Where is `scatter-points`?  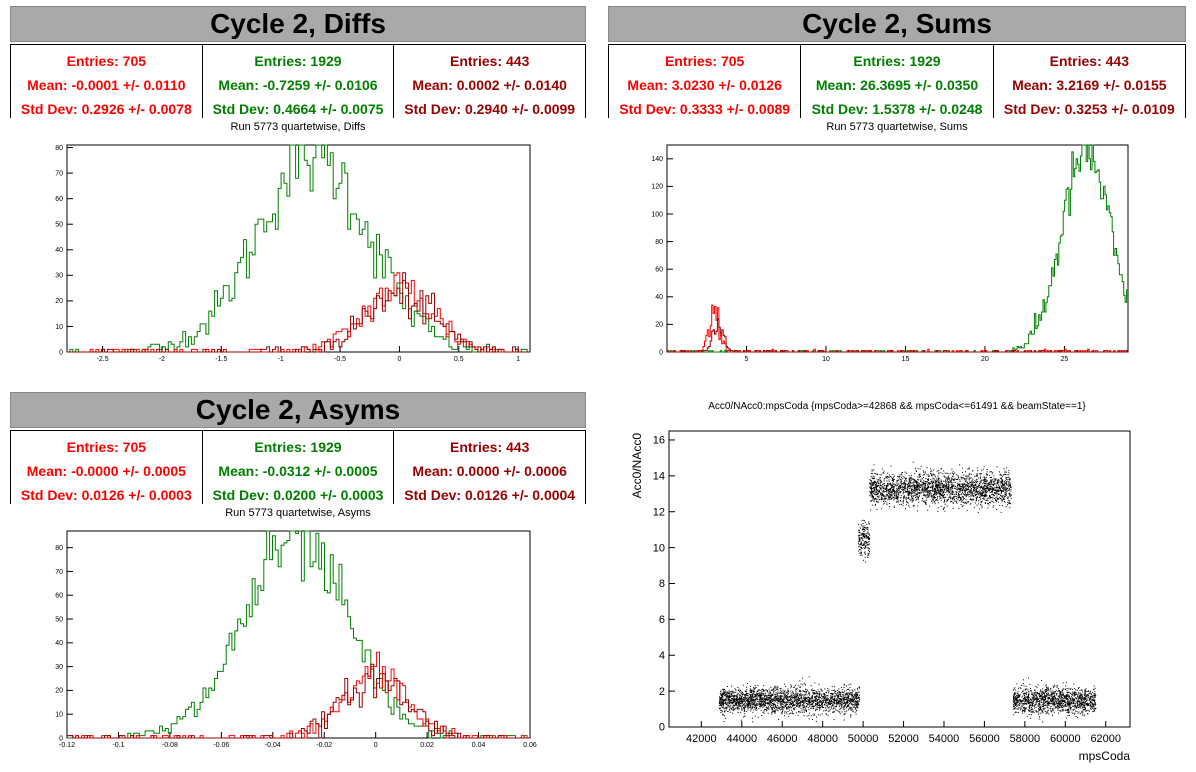 scatter-points is located at coordinates (907, 592).